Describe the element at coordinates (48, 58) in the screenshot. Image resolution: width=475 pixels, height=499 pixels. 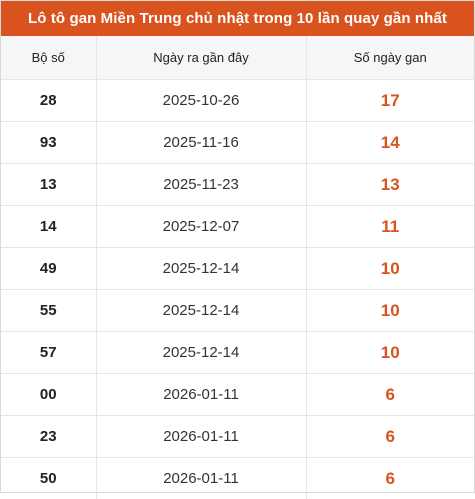
I see `column-header-number: Bộ số` at that location.